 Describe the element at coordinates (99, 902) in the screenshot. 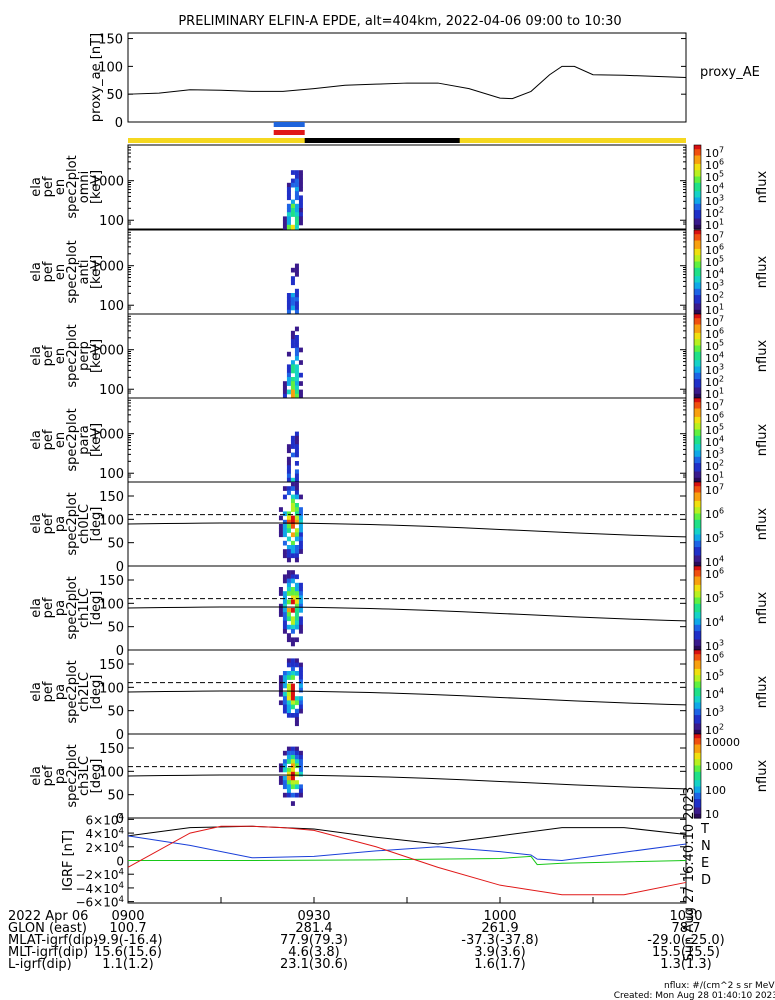

I see `y-tick-label: −6×104` at that location.